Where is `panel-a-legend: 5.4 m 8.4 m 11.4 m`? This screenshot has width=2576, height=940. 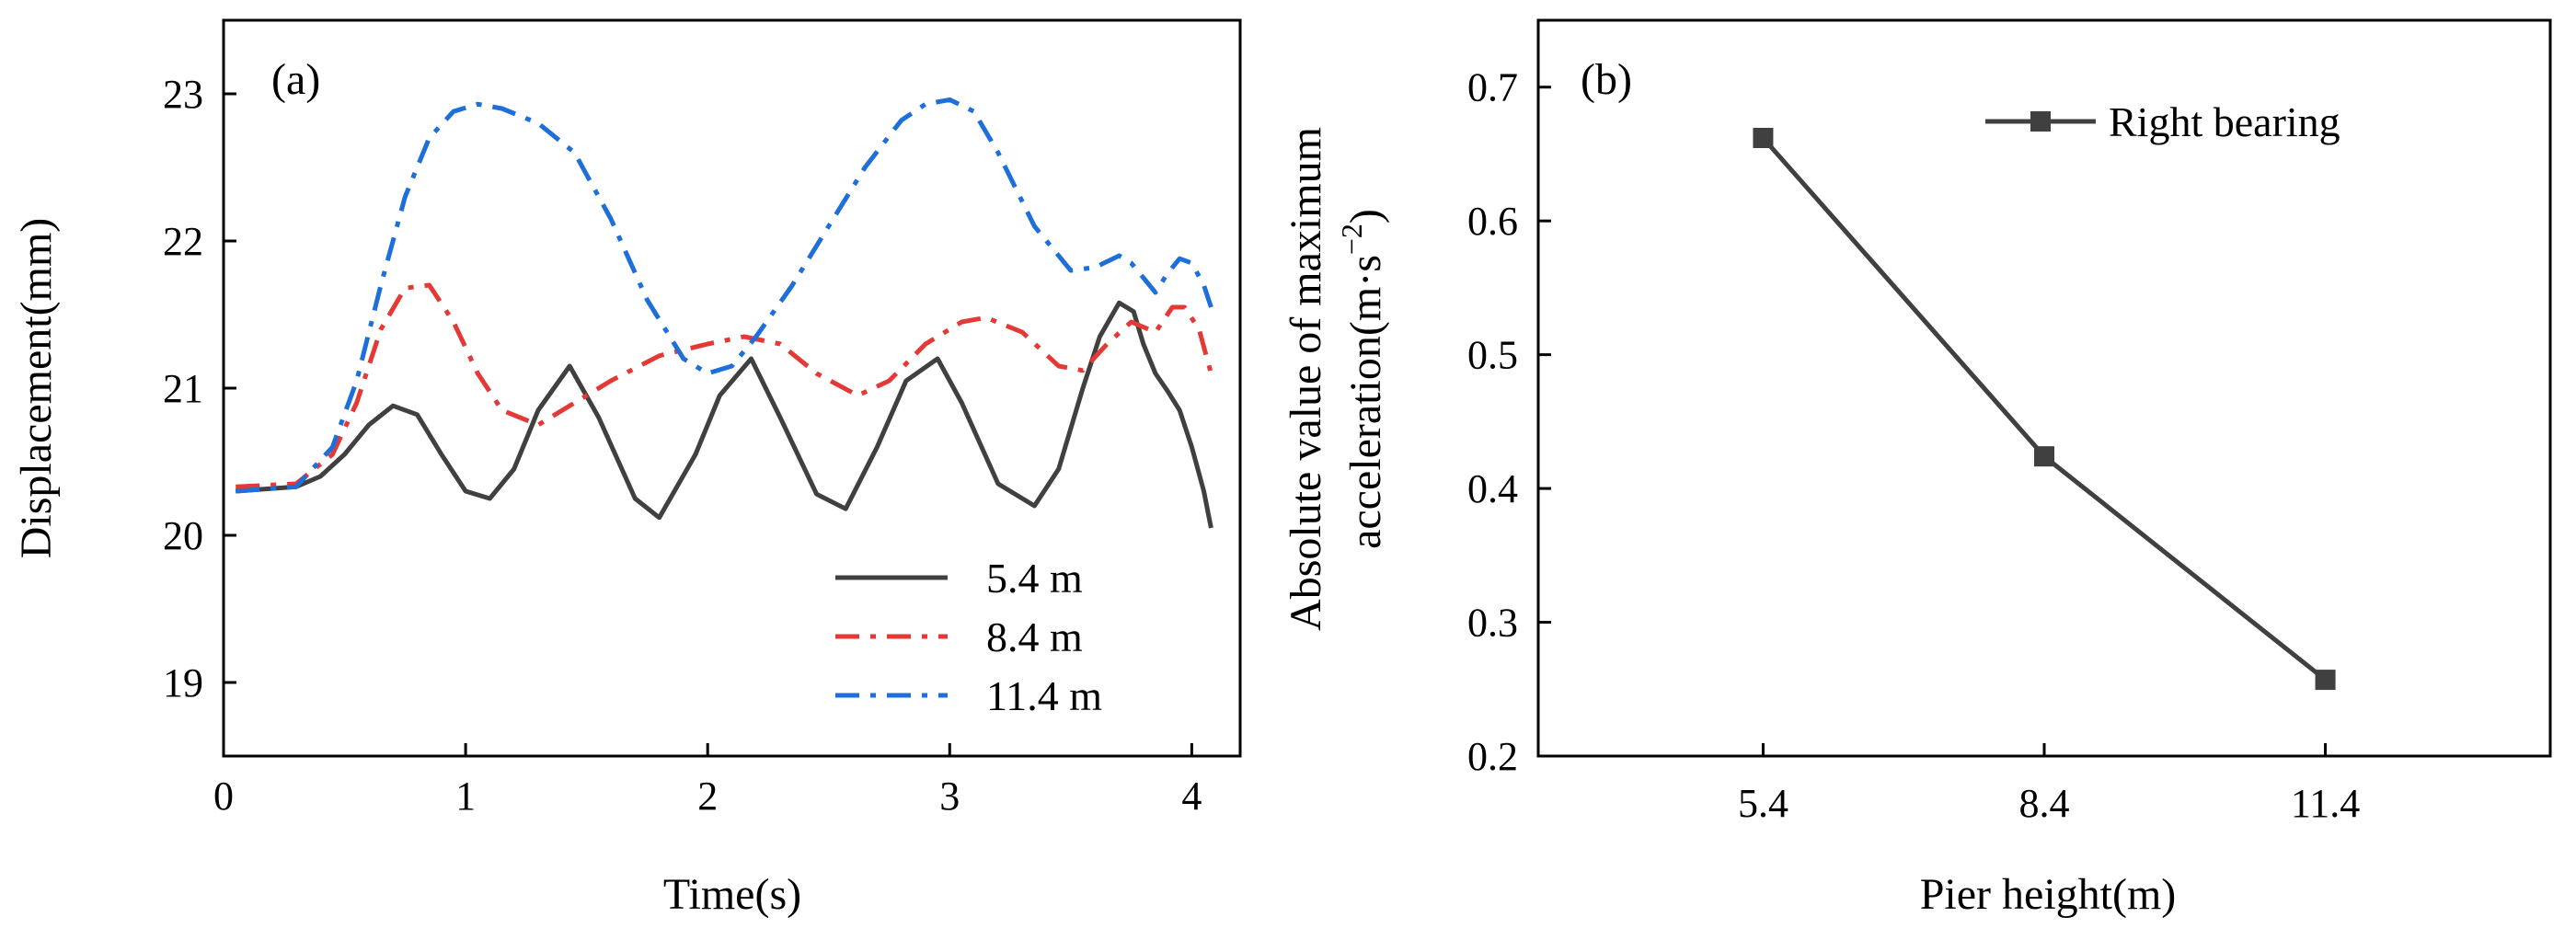 panel-a-legend: 5.4 m 8.4 m 11.4 m is located at coordinates (968, 637).